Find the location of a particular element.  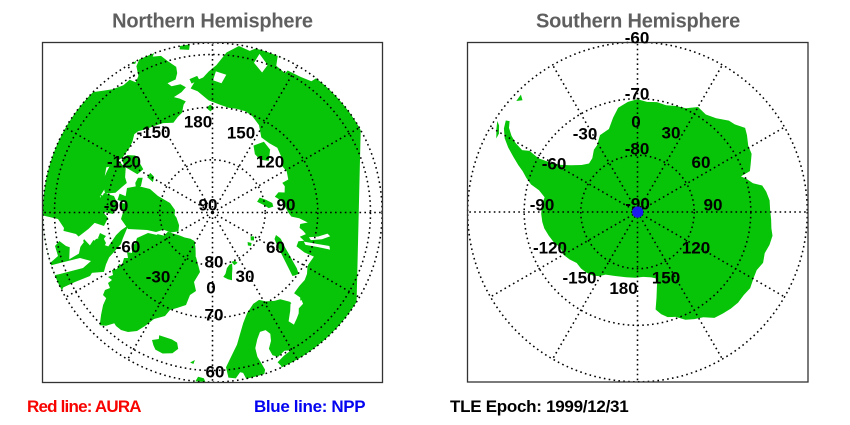

svg-text: Southern Hemisphere is located at coordinates (638, 22).